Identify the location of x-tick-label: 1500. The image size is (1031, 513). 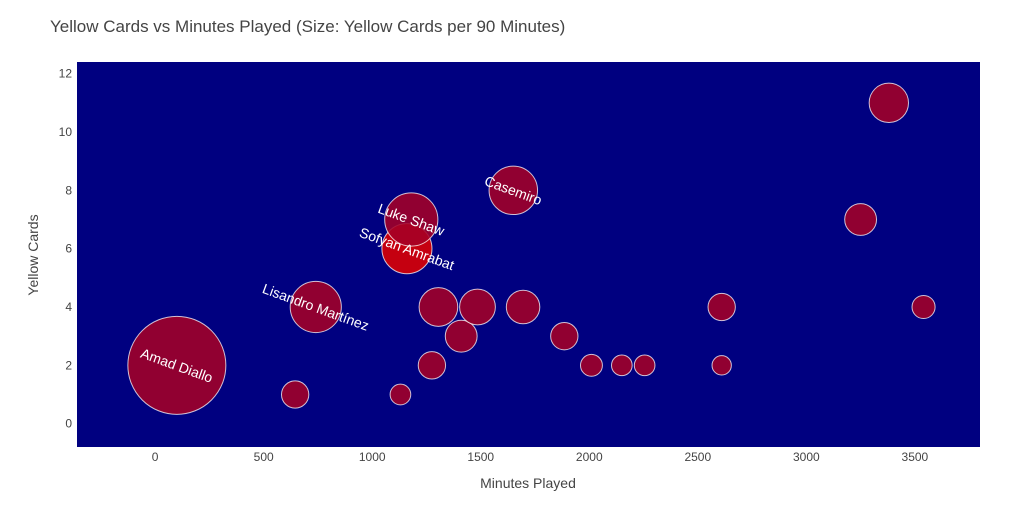
(480, 457).